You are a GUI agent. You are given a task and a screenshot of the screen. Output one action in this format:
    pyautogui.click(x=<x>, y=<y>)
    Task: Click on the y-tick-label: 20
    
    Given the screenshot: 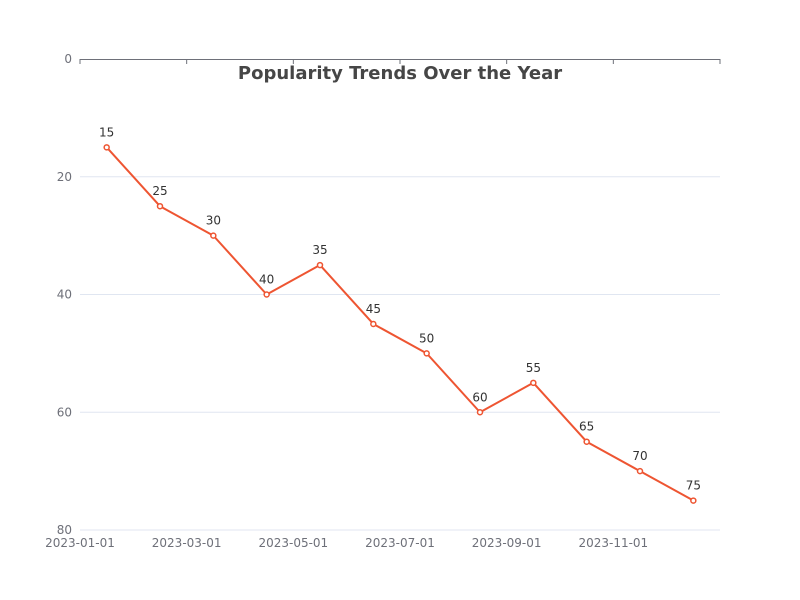 What is the action you would take?
    pyautogui.click(x=64, y=177)
    